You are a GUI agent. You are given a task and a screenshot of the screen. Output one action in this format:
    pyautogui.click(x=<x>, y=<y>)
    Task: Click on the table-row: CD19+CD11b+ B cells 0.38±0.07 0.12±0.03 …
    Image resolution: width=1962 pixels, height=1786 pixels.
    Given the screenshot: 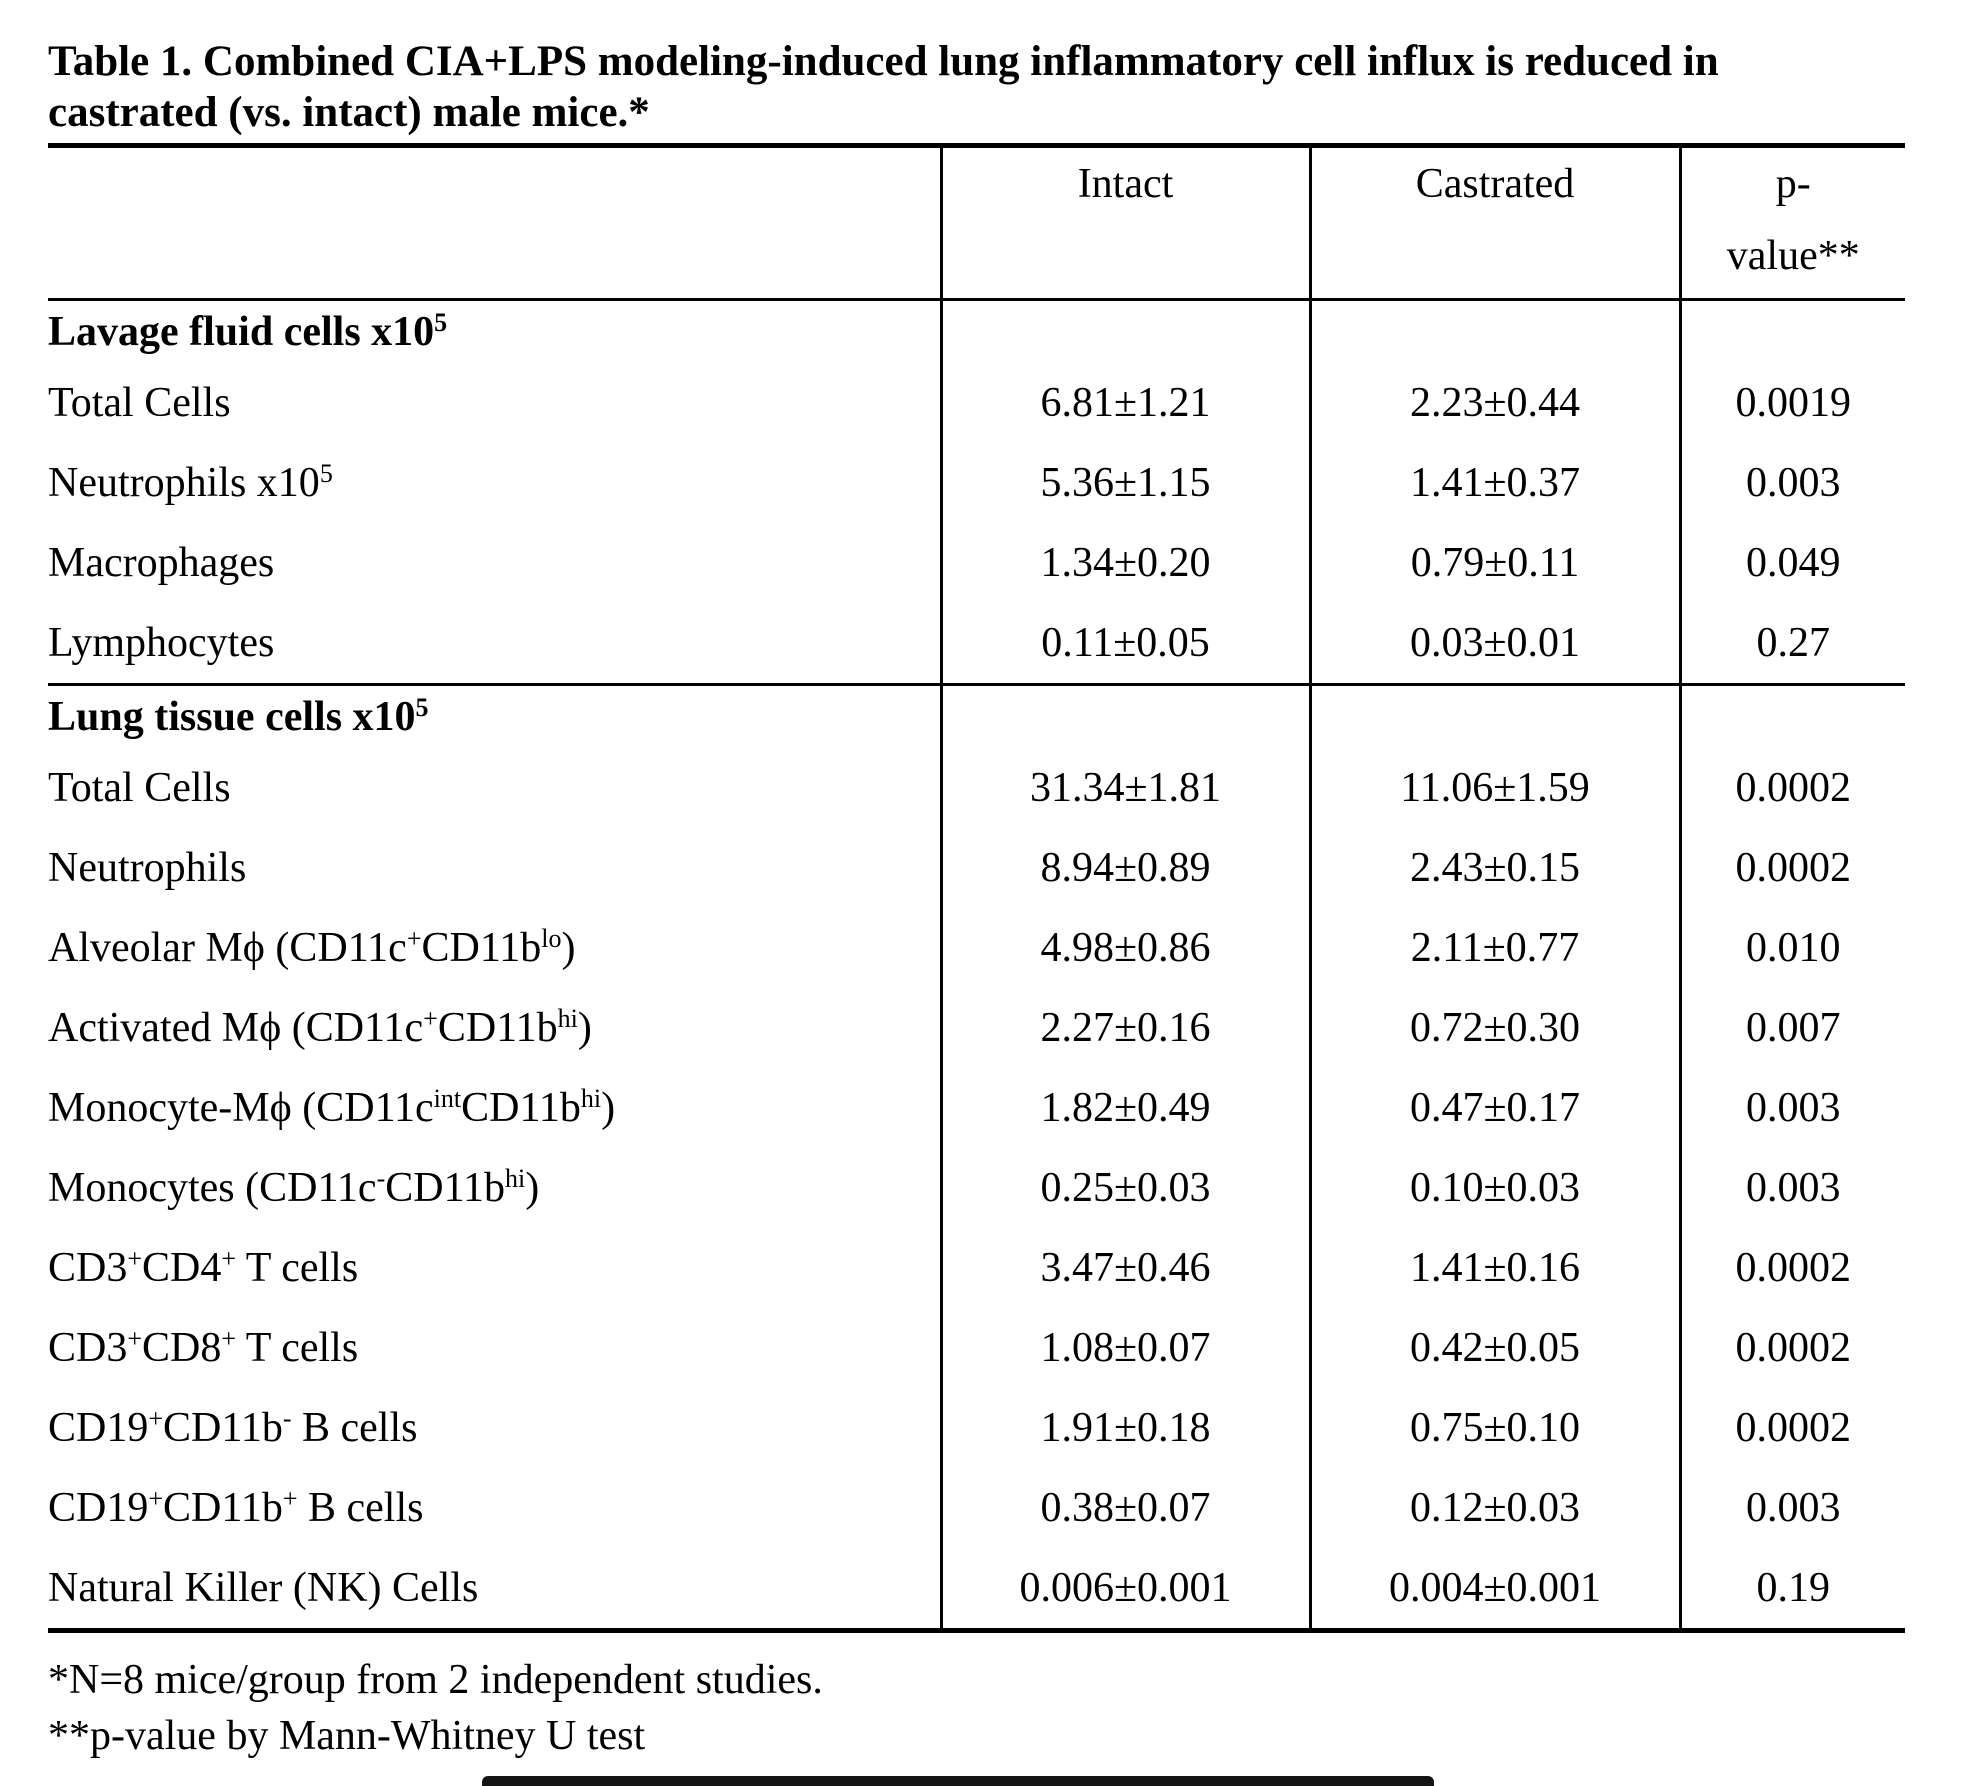 What is the action you would take?
    pyautogui.click(x=976, y=1508)
    